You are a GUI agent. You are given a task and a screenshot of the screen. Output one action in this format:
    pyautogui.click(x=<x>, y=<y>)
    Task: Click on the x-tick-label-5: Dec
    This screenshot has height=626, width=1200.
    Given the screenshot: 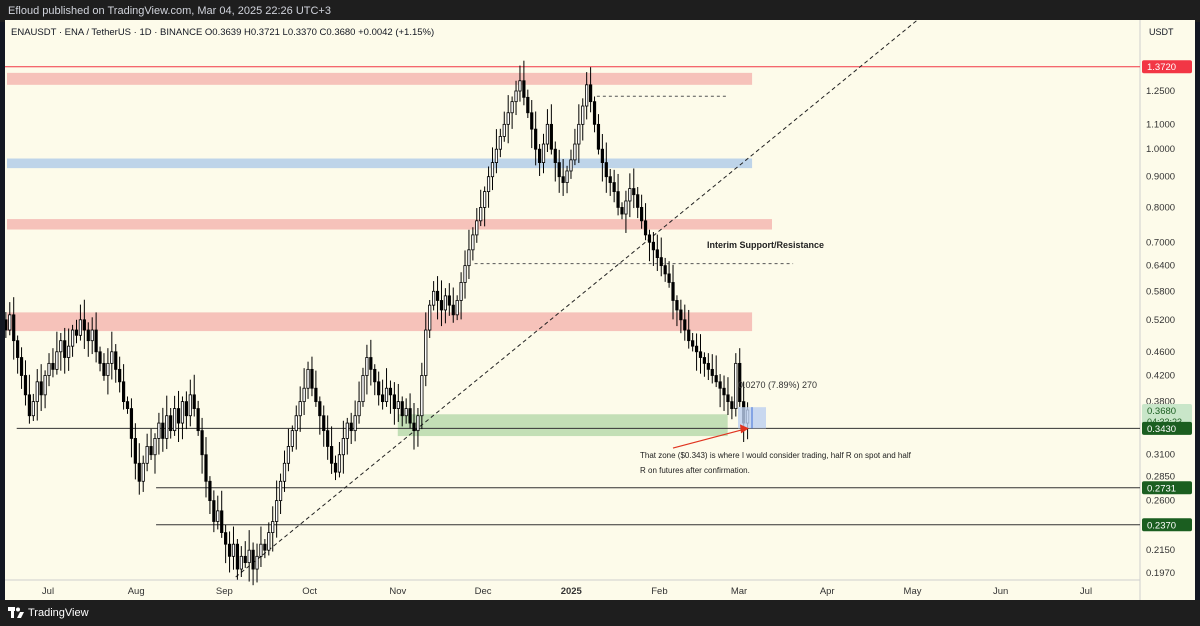 What is the action you would take?
    pyautogui.click(x=483, y=591)
    